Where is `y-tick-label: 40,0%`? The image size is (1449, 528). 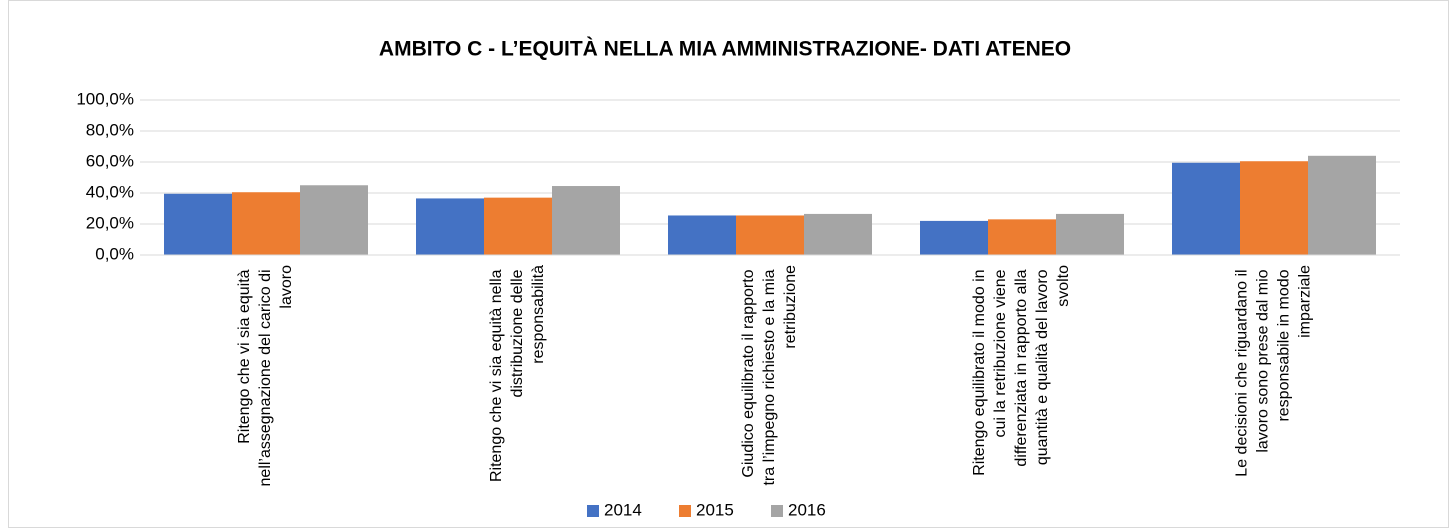 y-tick-label: 40,0% is located at coordinates (110, 191).